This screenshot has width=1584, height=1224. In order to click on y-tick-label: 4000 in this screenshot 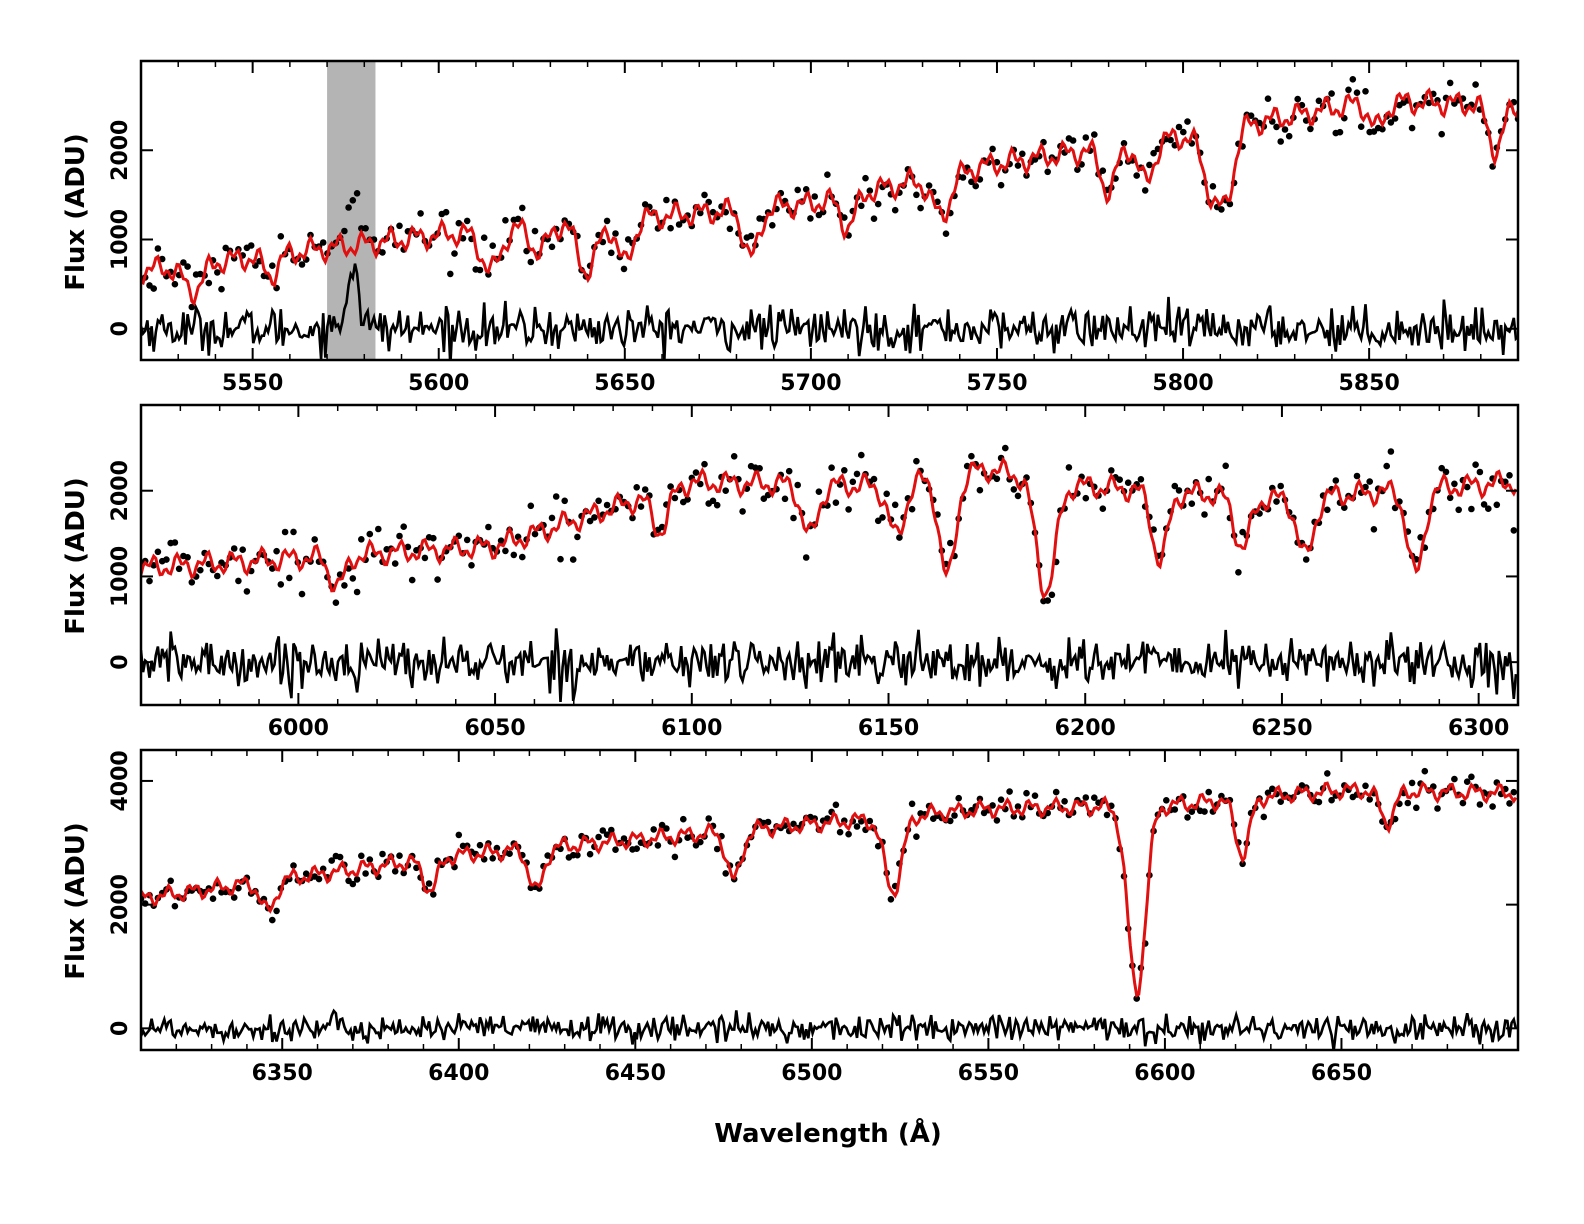, I will do `click(120, 780)`.